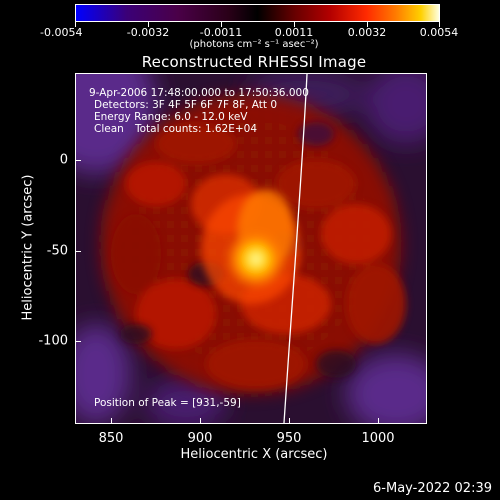 The image size is (500, 500). Describe the element at coordinates (57, 251) in the screenshot. I see `y-tick-label: -50` at that location.